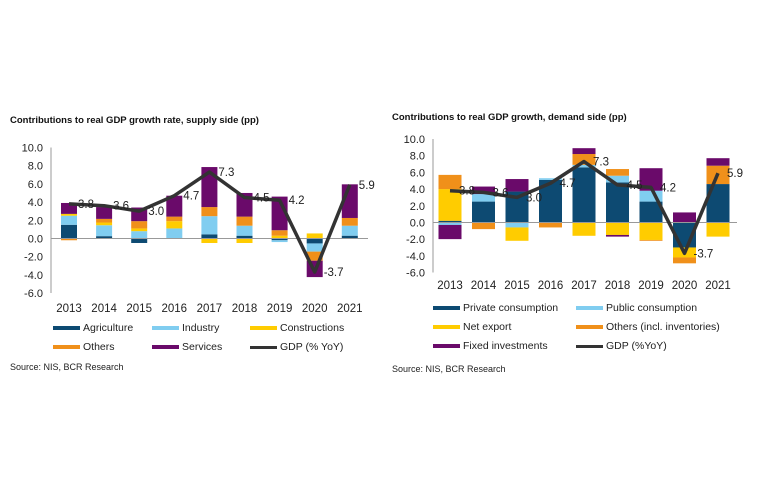 Image resolution: width=780 pixels, height=490 pixels. What do you see at coordinates (487, 327) in the screenshot?
I see `legend-label: Net export` at bounding box center [487, 327].